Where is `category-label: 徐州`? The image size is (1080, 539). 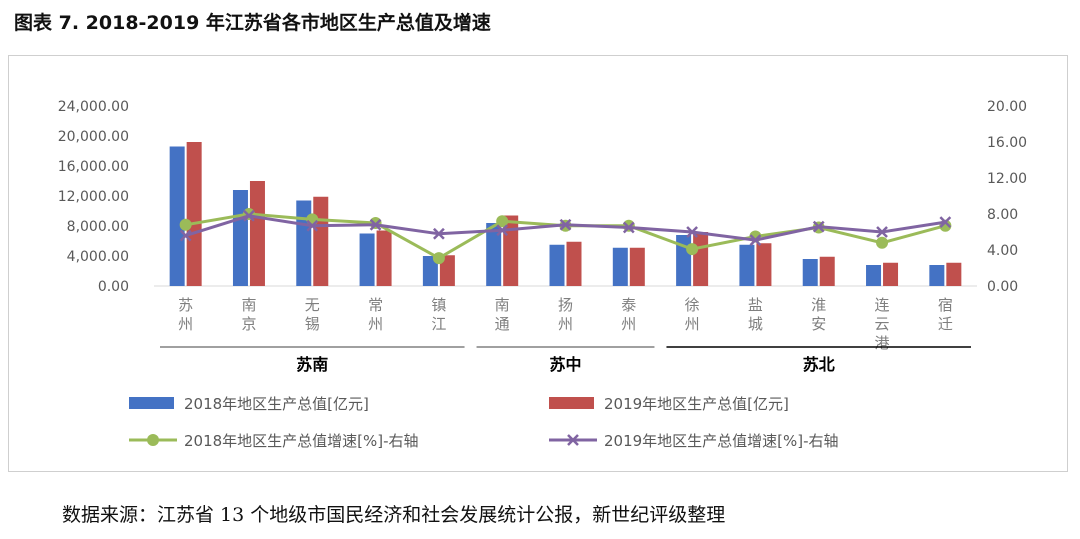 category-label: 徐州 is located at coordinates (692, 314).